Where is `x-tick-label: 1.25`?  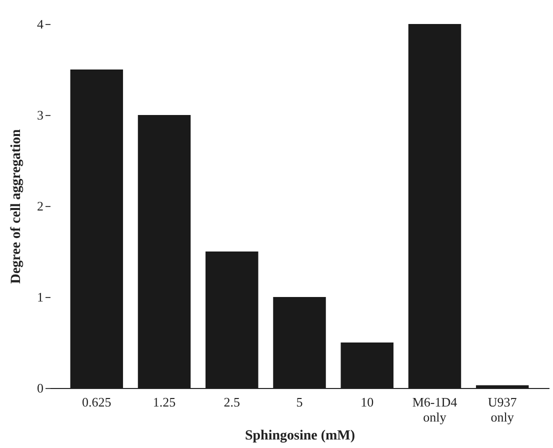
x-tick-label: 1.25 is located at coordinates (164, 402).